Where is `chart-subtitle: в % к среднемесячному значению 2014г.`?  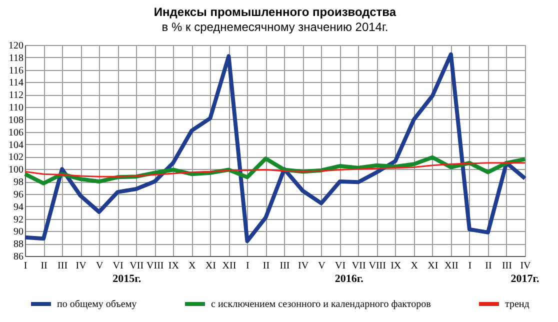 chart-subtitle: в % к среднемесячному значению 2014г. is located at coordinates (275, 27).